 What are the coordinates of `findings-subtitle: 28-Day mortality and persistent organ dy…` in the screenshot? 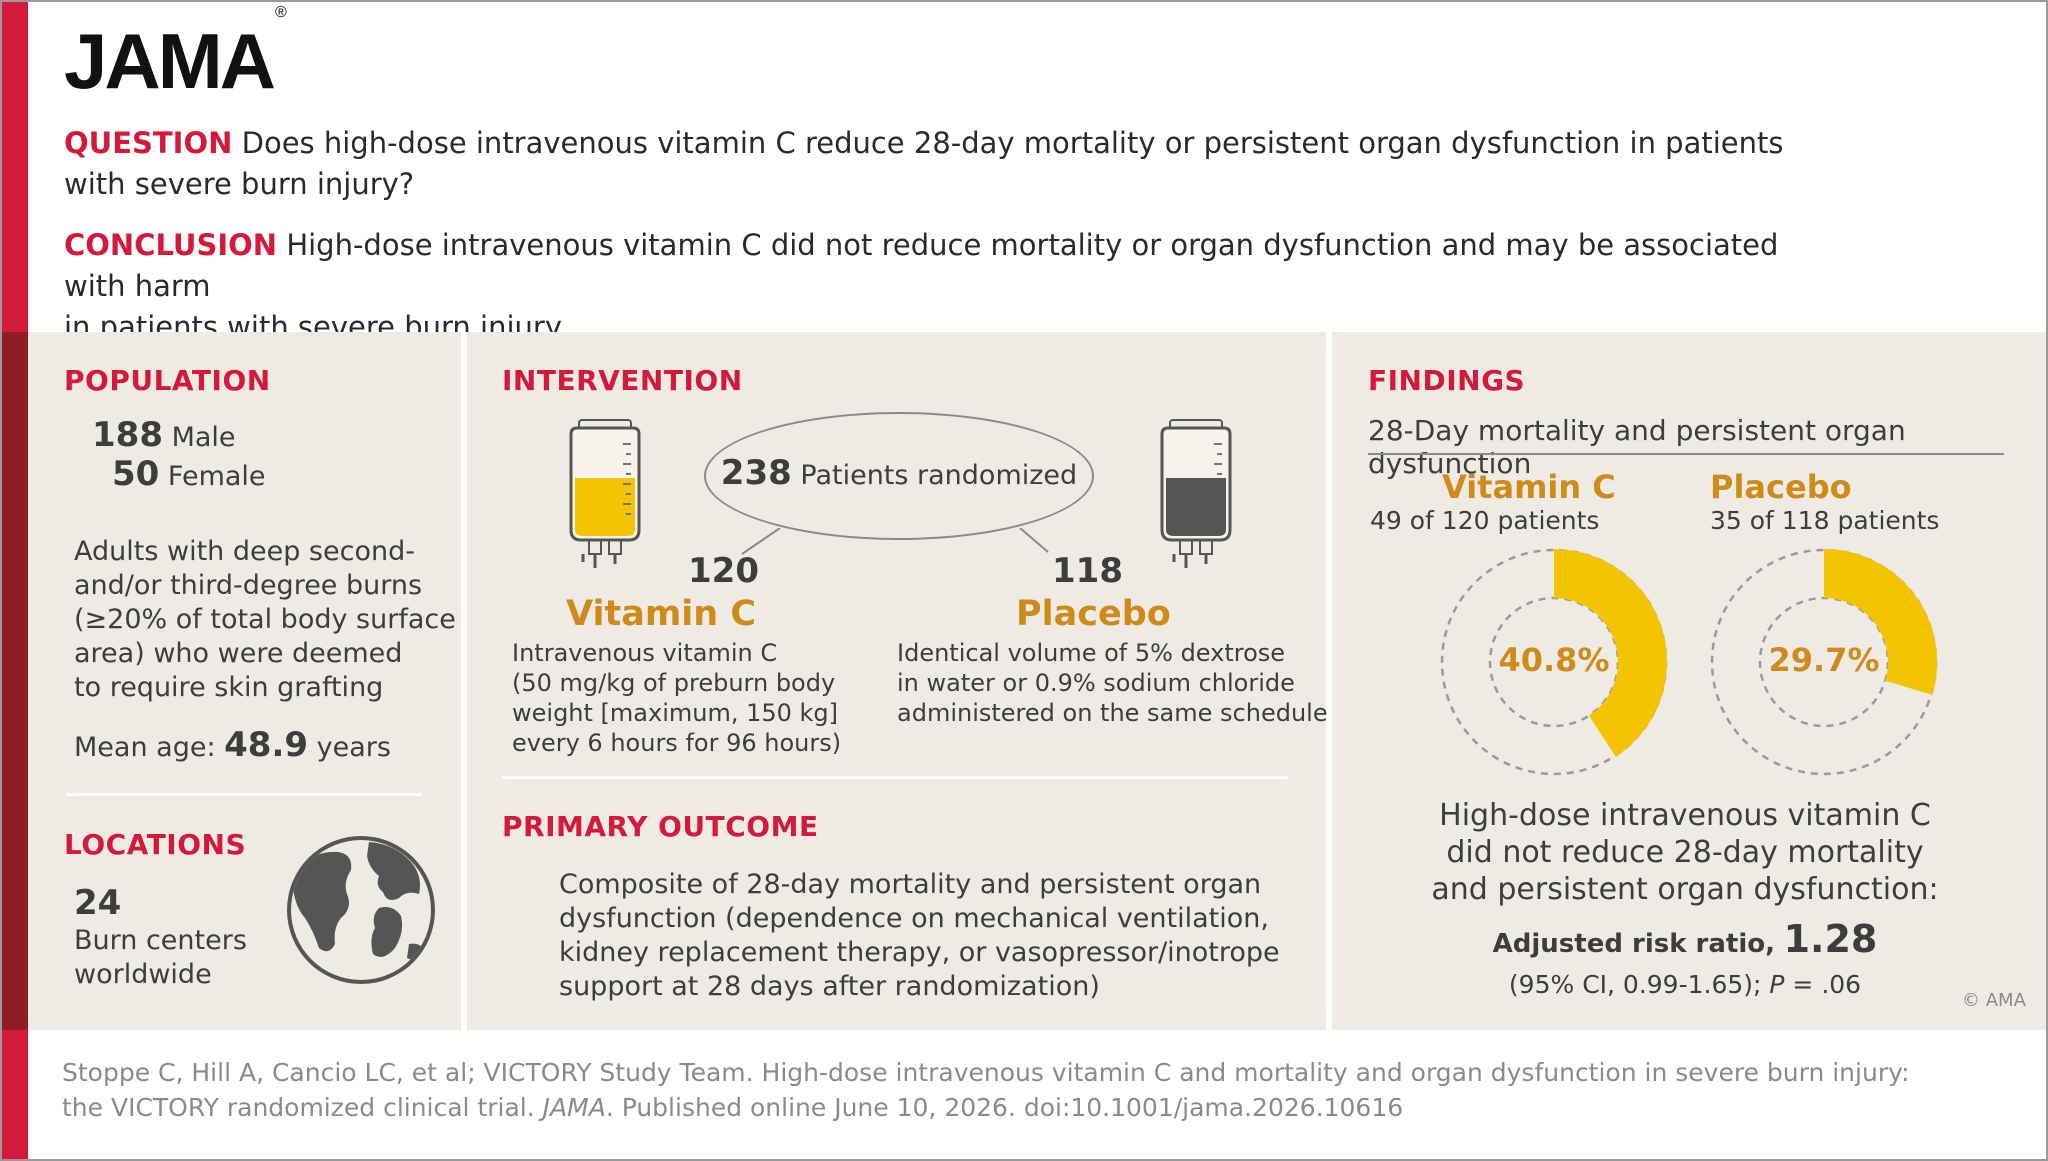 It's located at (1637, 447).